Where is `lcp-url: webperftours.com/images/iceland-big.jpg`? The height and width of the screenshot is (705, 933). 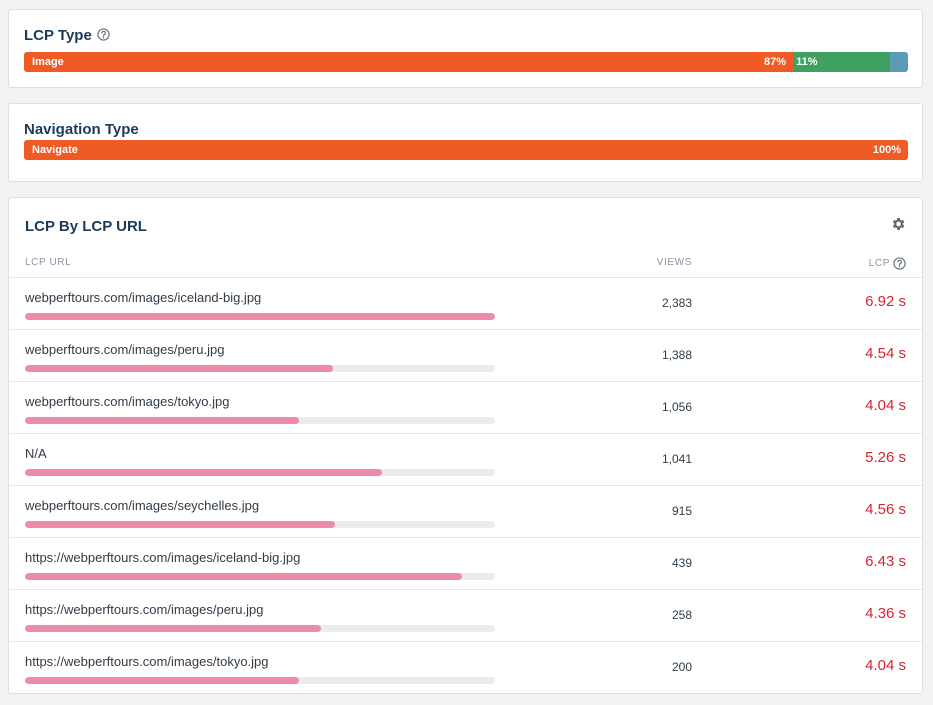 lcp-url: webperftours.com/images/iceland-big.jpg is located at coordinates (143, 297).